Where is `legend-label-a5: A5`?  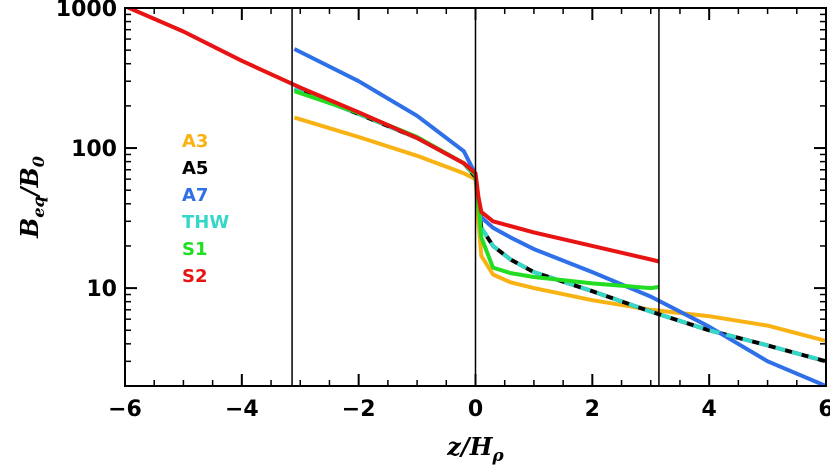
legend-label-a5: A5 is located at coordinates (195, 168).